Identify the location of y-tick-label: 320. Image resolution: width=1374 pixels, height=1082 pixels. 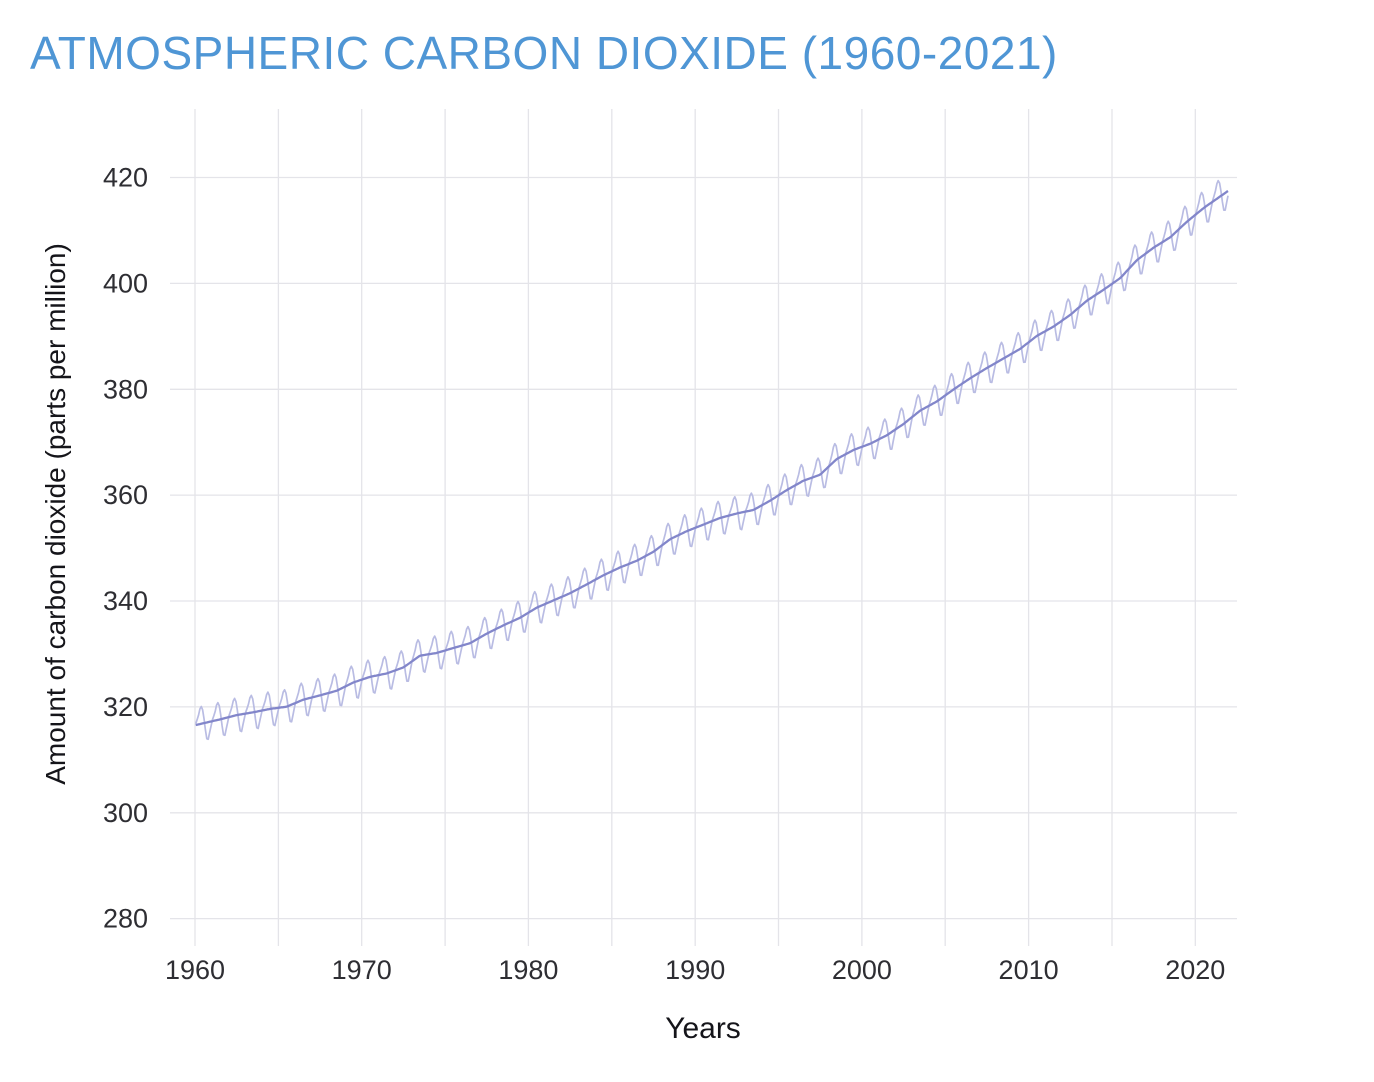
(125, 707).